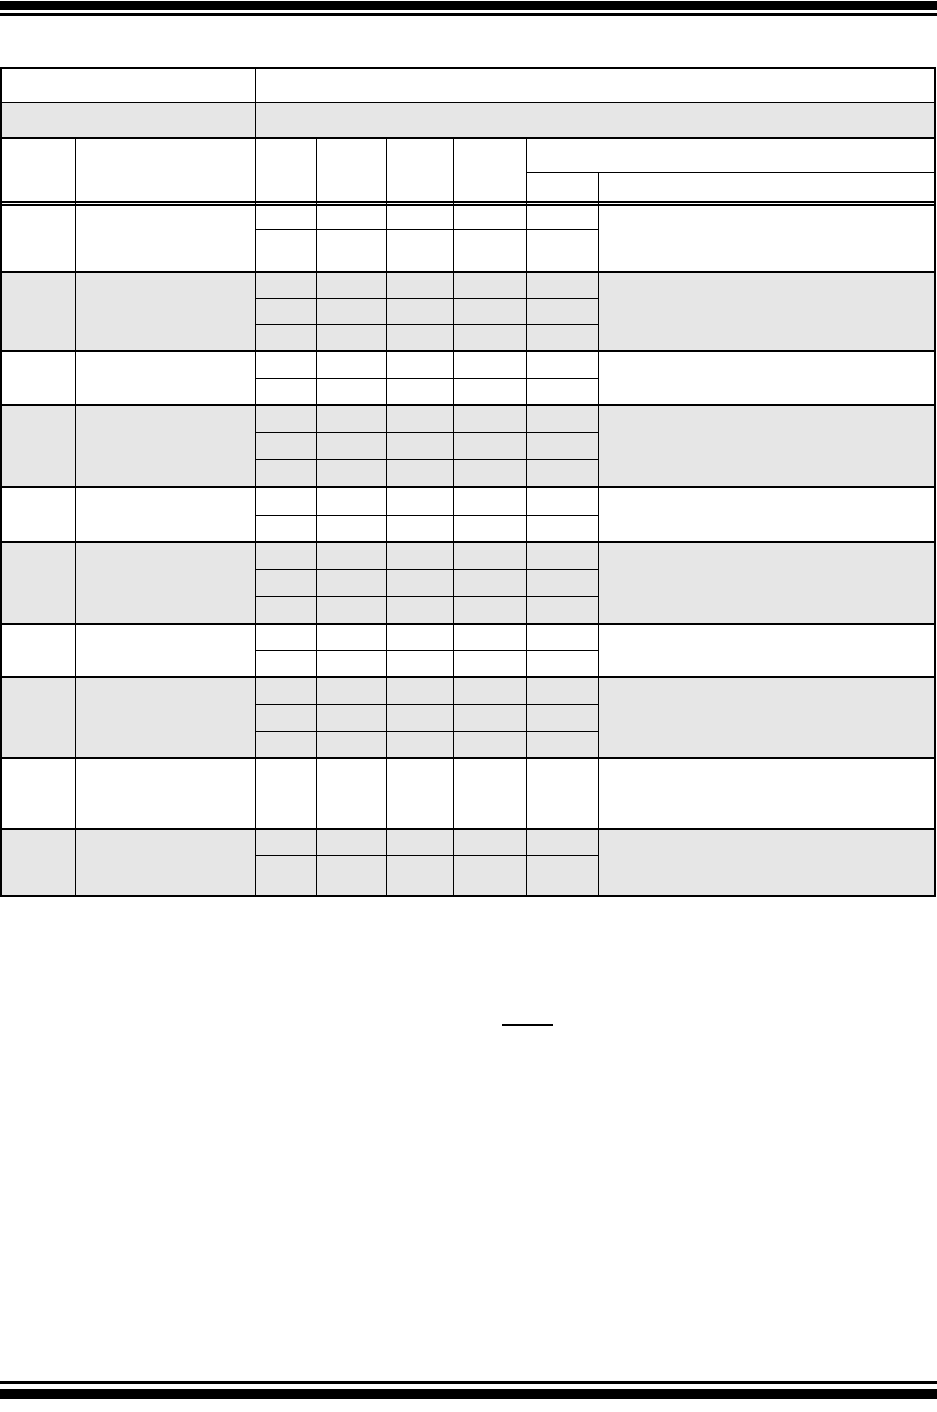 The width and height of the screenshot is (937, 1412). Describe the element at coordinates (490, 170) in the screenshot. I see `header-column-cell` at that location.